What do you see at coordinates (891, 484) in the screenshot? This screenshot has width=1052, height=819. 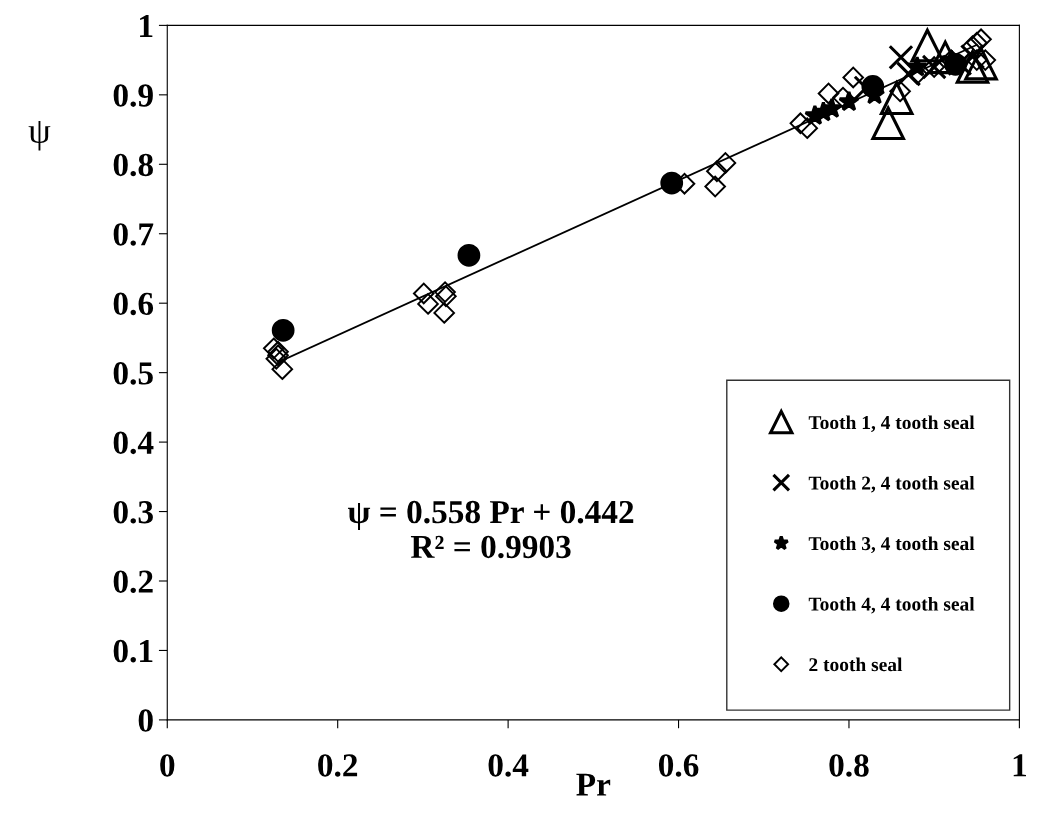 I see `legend-label: Tooth 2, 4 tooth seal` at bounding box center [891, 484].